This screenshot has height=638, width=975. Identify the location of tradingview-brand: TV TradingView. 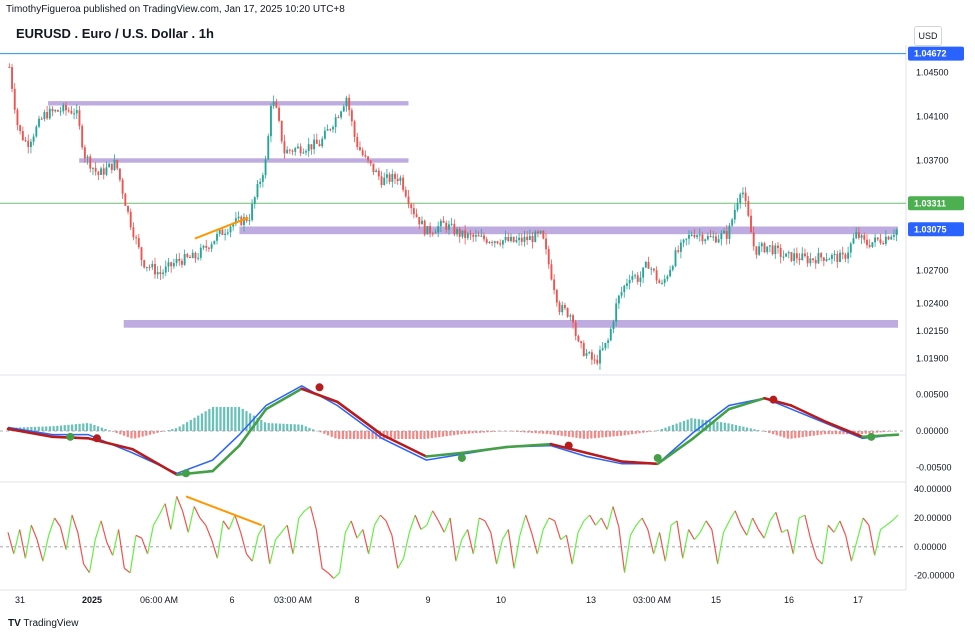
(43, 623).